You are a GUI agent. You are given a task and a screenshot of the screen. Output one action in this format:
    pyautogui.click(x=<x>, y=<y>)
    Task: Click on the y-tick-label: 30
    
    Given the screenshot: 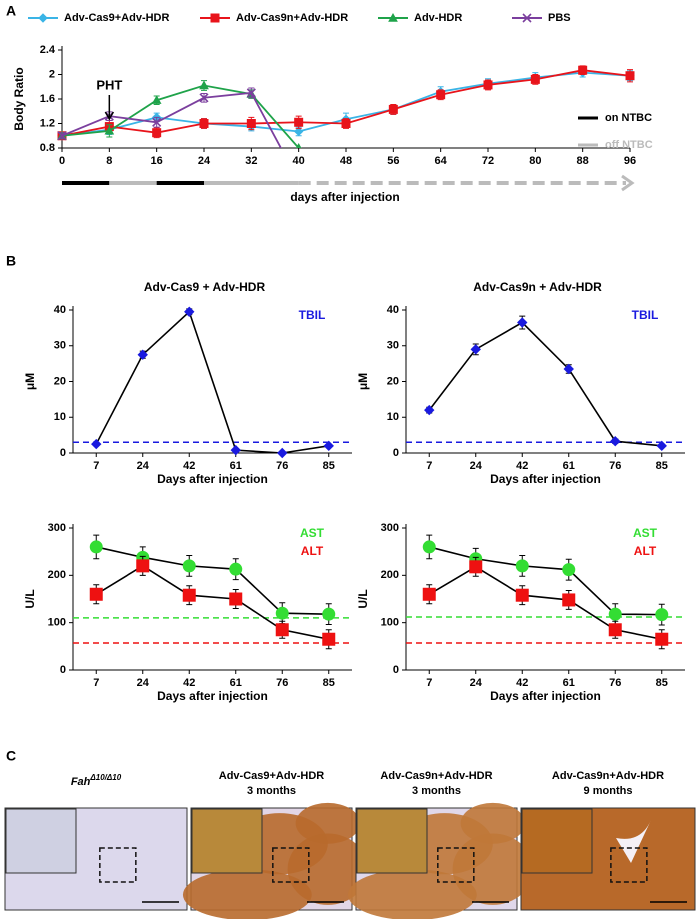 What is the action you would take?
    pyautogui.click(x=60, y=346)
    